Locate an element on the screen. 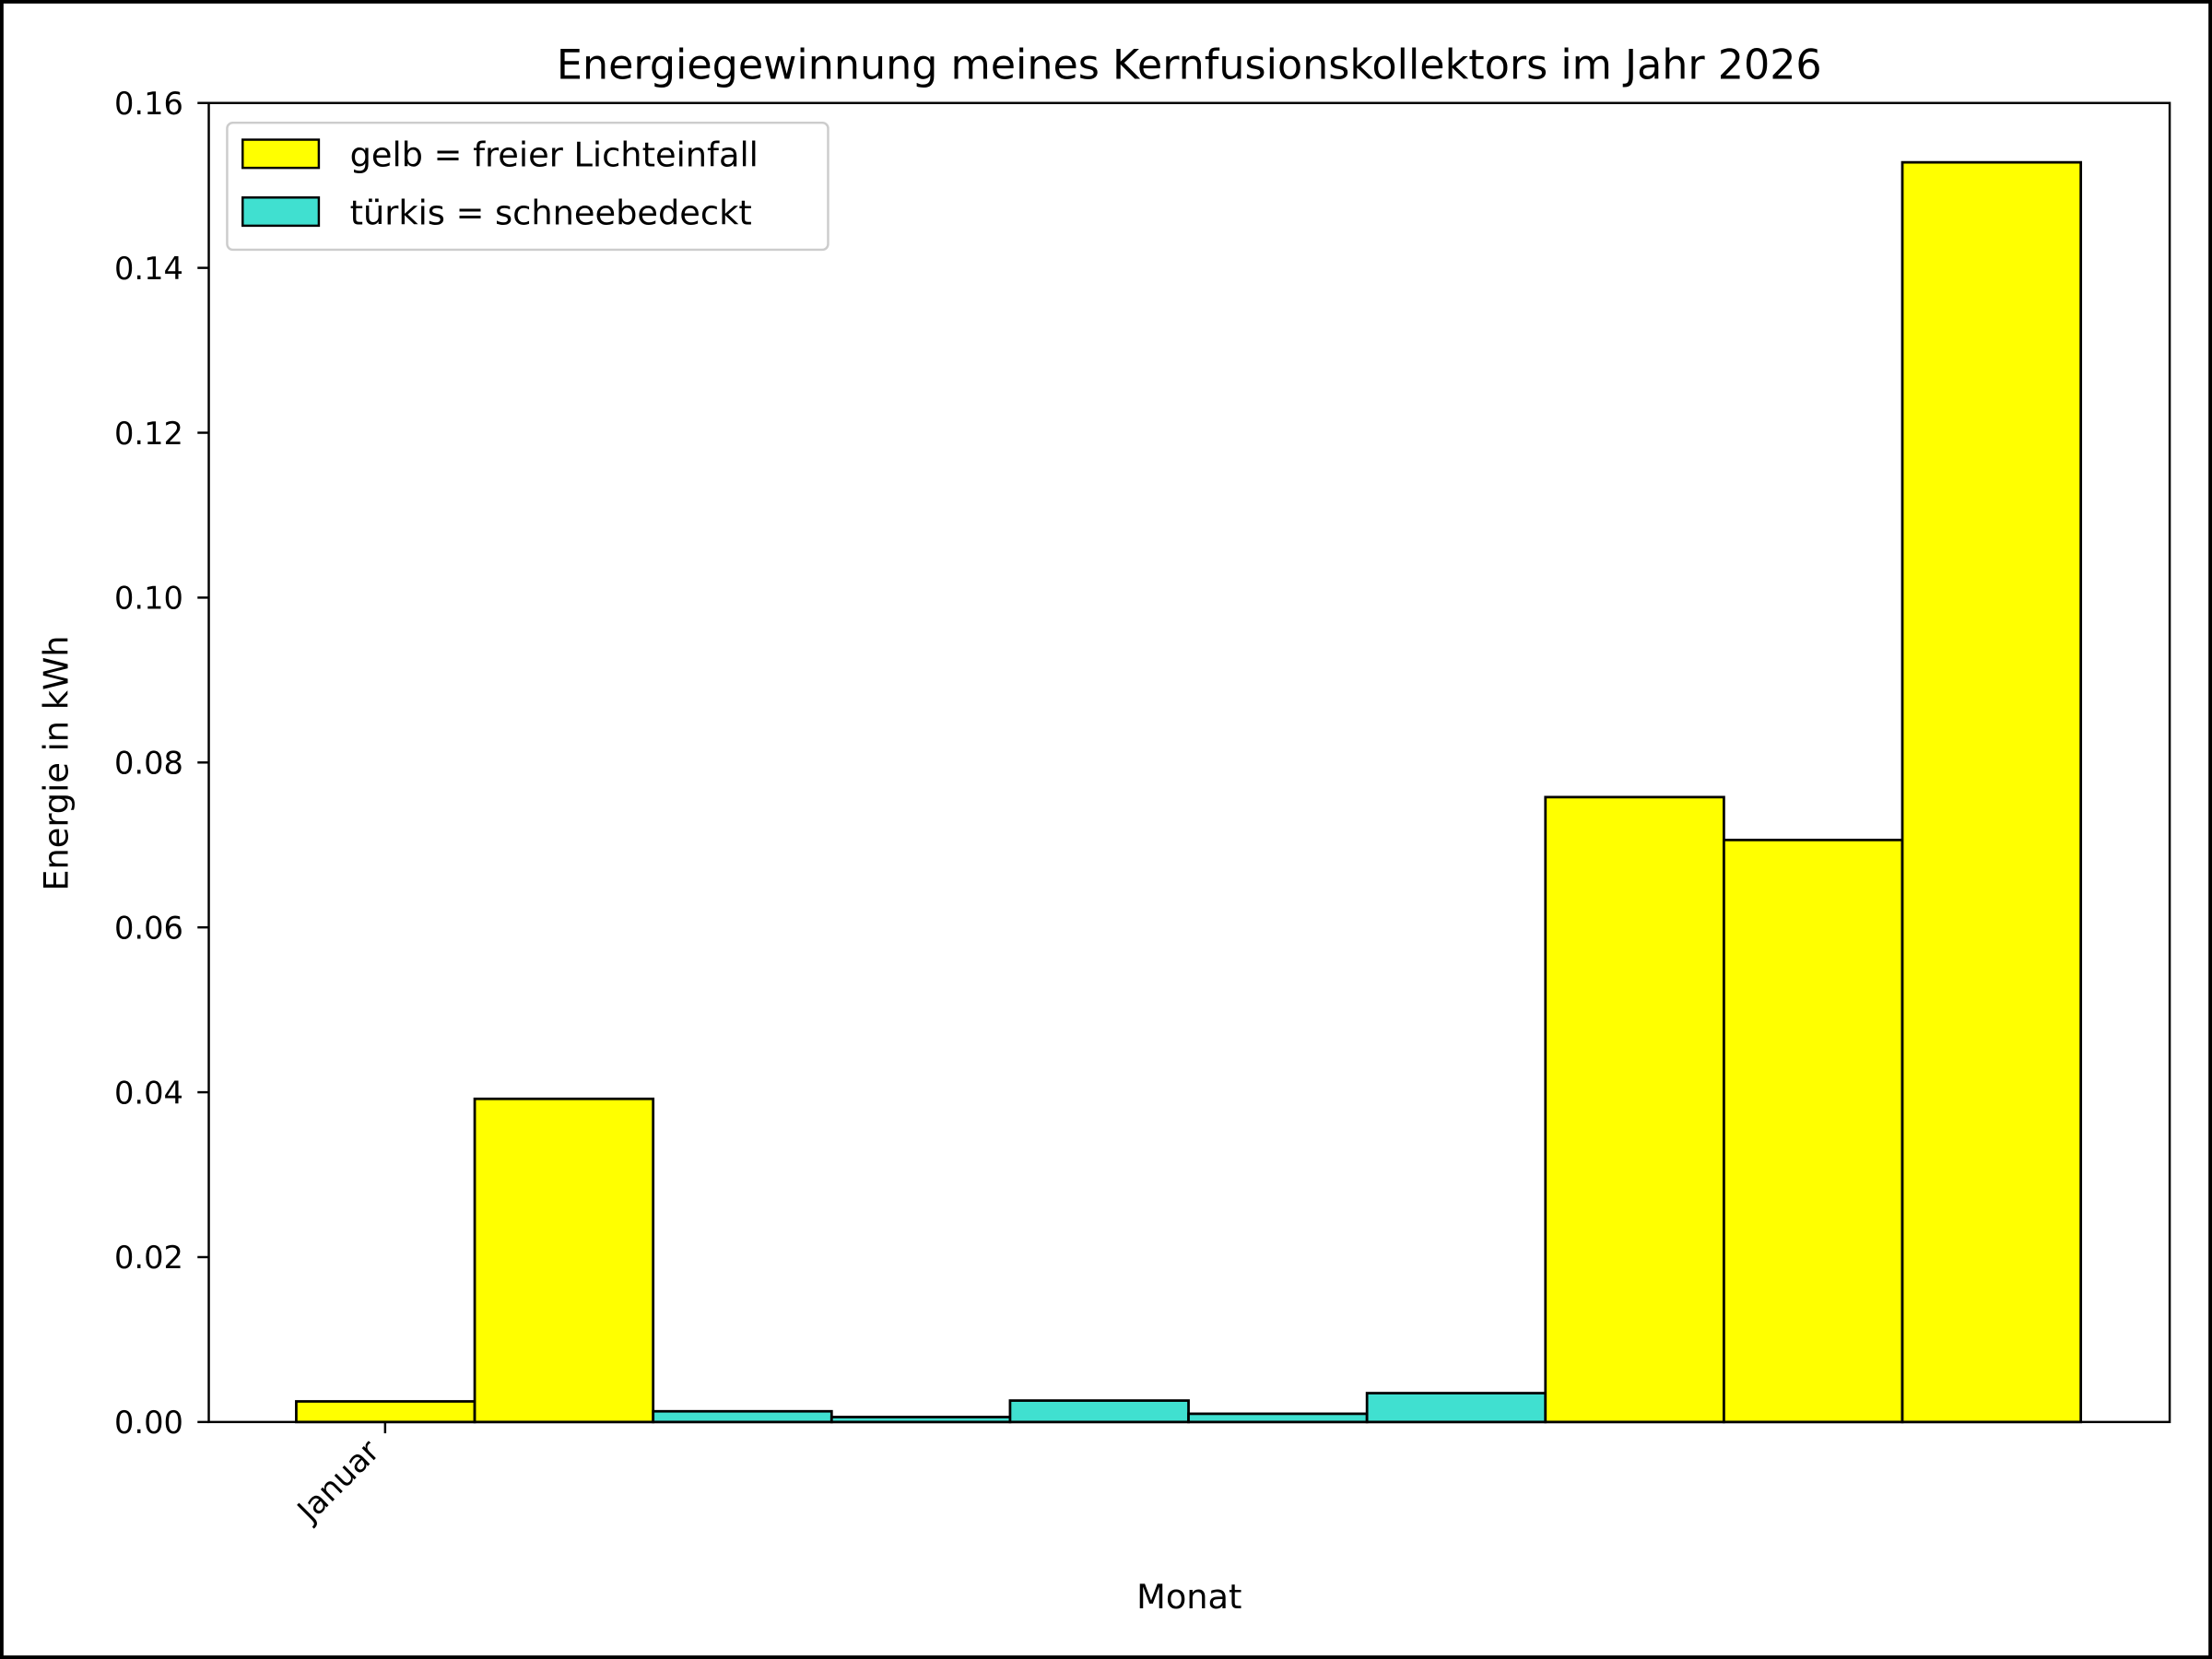 The height and width of the screenshot is (1659, 2212). legend-label-yellow: gelb = freier Lichteinfall is located at coordinates (554, 155).